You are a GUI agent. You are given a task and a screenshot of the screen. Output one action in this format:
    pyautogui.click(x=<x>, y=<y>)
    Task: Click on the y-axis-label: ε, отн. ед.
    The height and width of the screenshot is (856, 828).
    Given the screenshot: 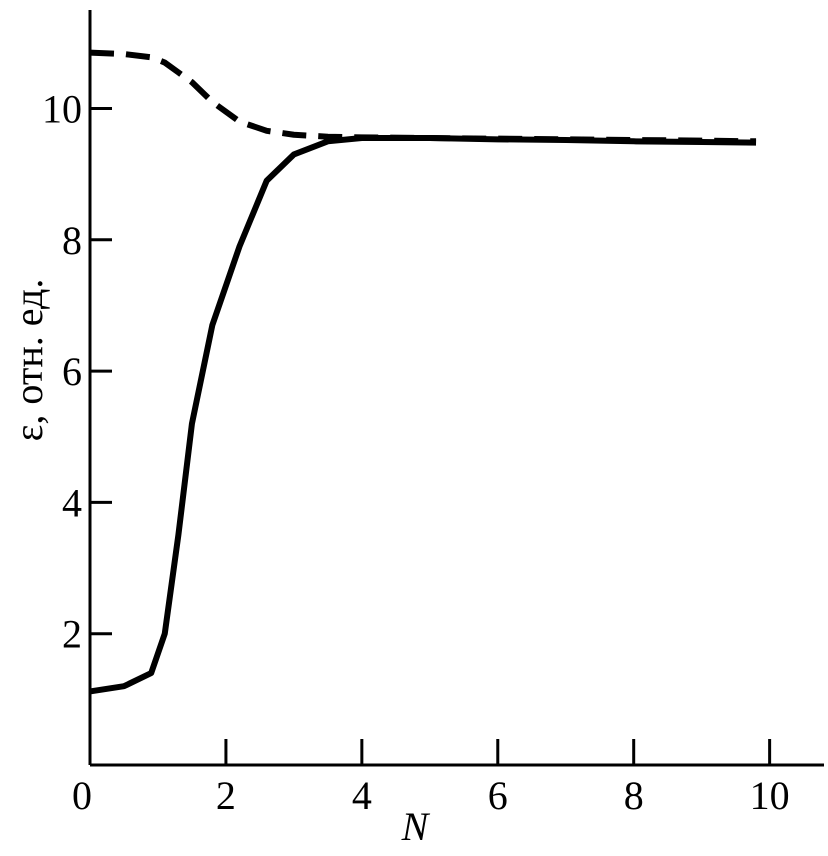 What is the action you would take?
    pyautogui.click(x=28, y=360)
    